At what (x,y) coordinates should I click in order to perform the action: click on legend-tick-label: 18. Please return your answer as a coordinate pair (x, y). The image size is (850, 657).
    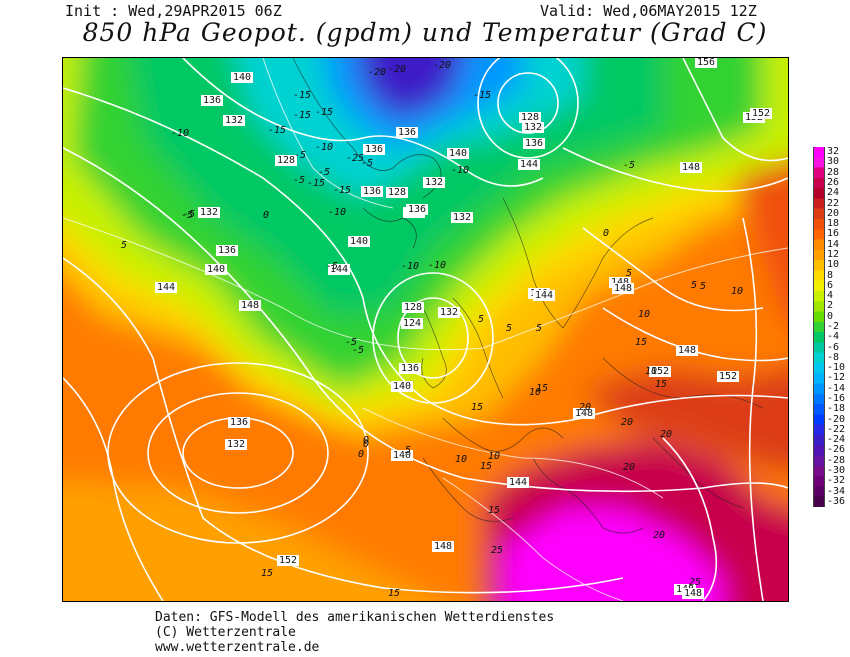
    Looking at the image, I should click on (833, 224).